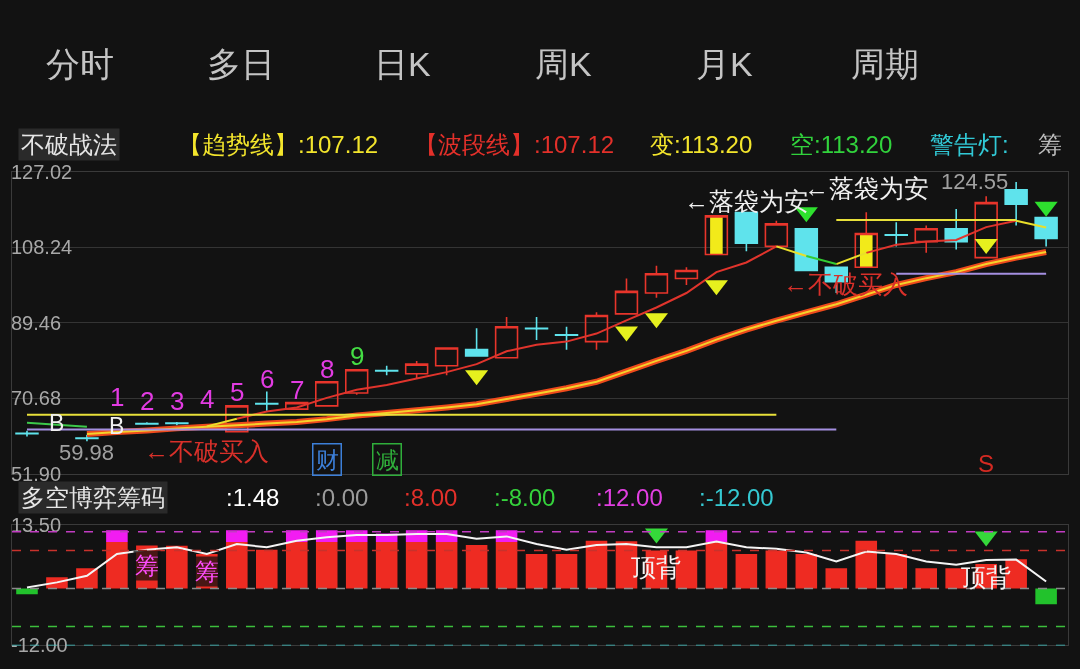 This screenshot has width=1080, height=669. I want to click on text: :0.00, so click(342, 497).